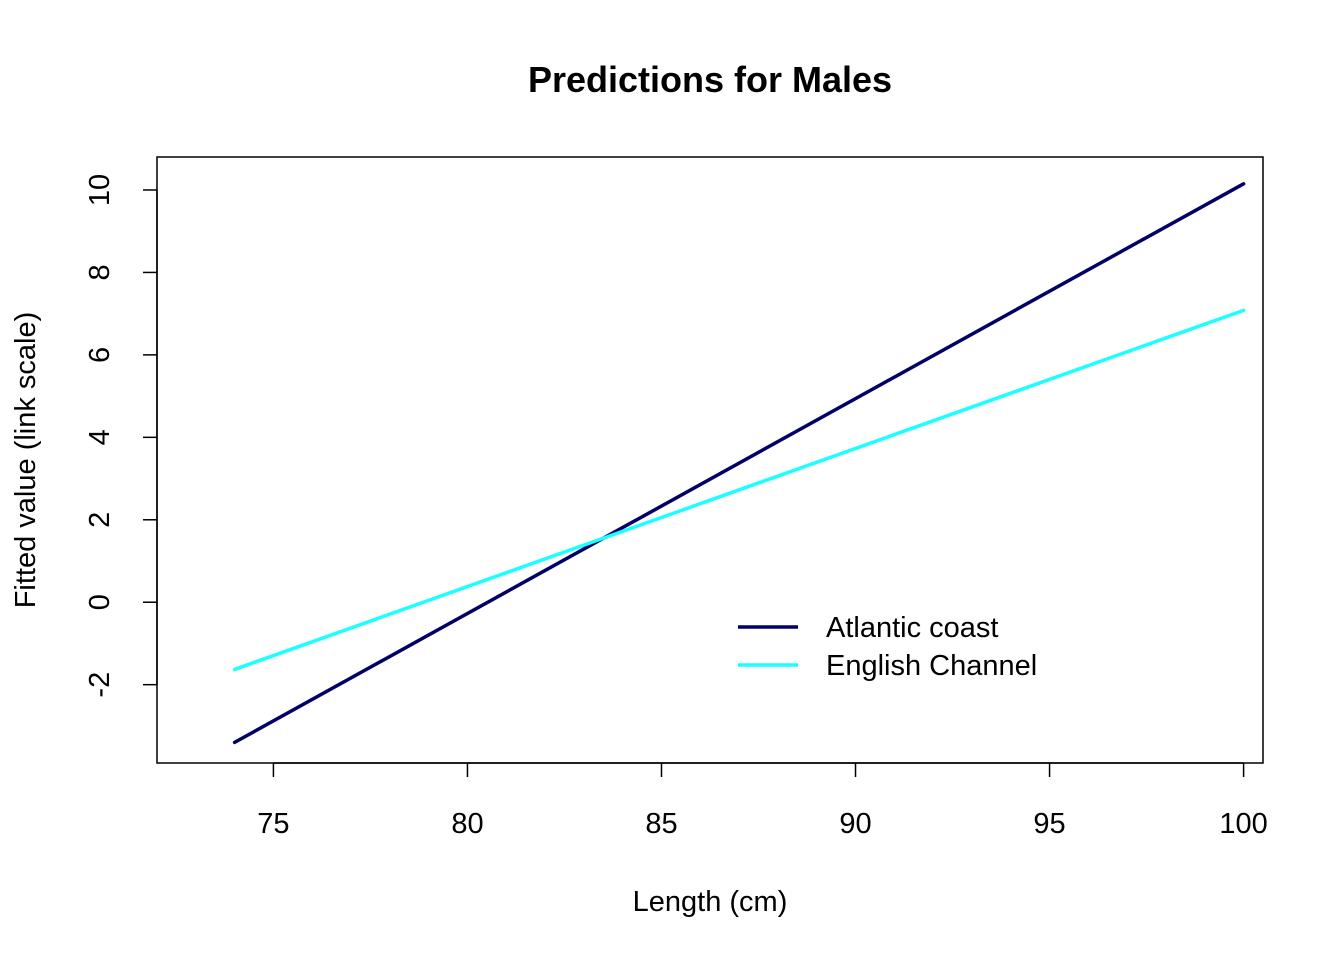 This screenshot has width=1344, height=960. Describe the element at coordinates (1049, 824) in the screenshot. I see `x-tick-label: 95` at that location.